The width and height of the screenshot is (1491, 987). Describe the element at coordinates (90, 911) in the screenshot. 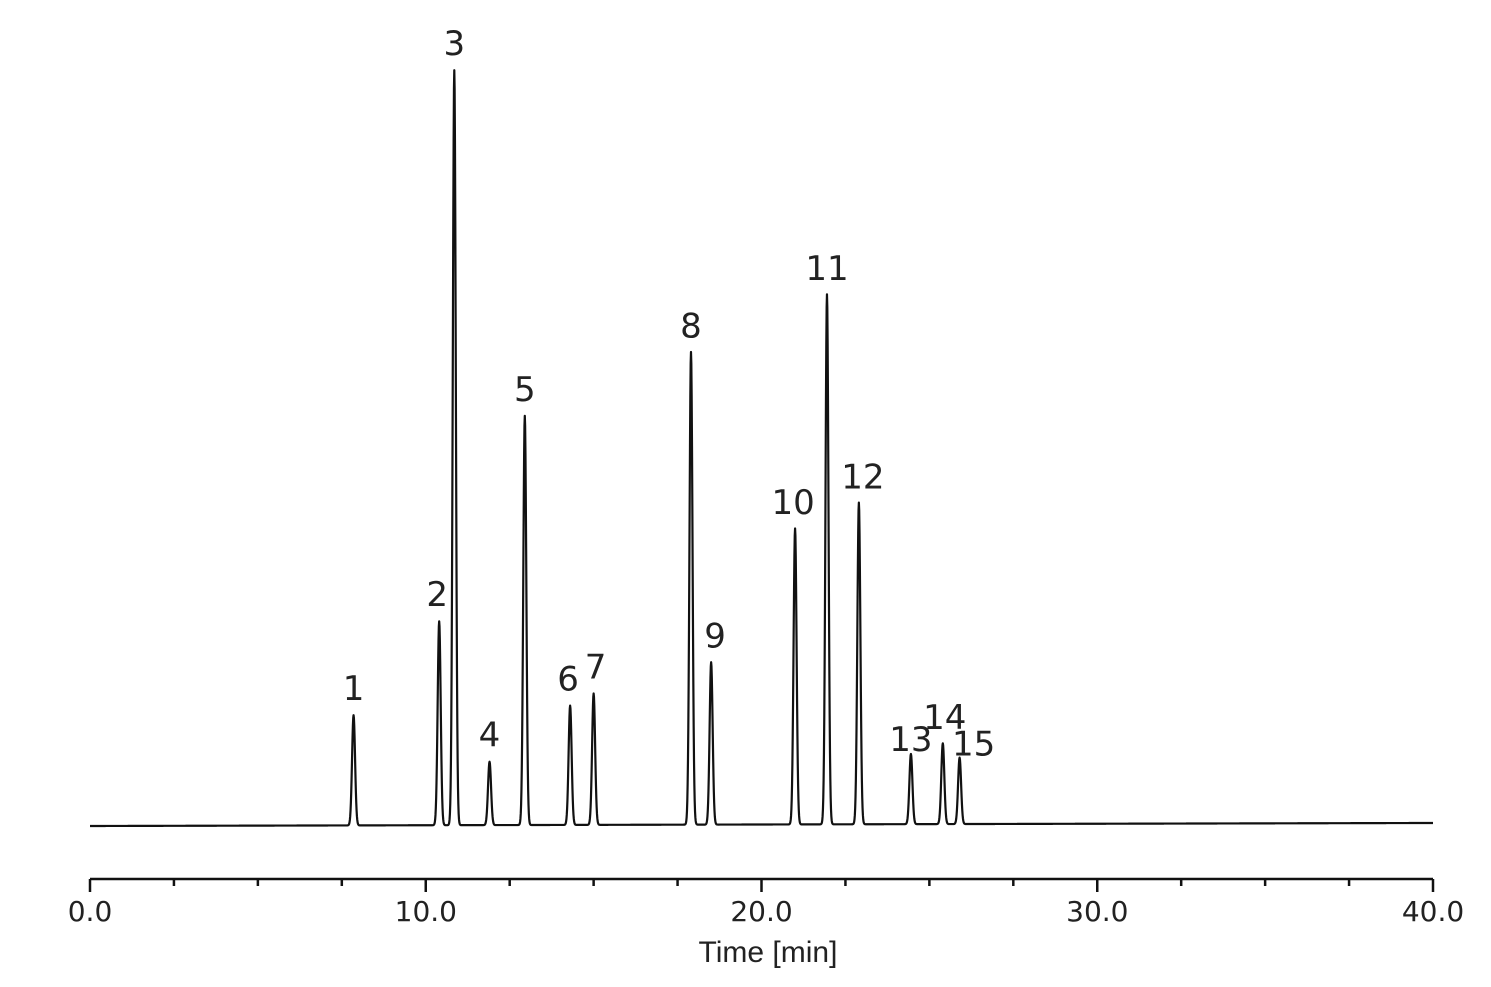

I see `x-tick-label: 0.0` at that location.